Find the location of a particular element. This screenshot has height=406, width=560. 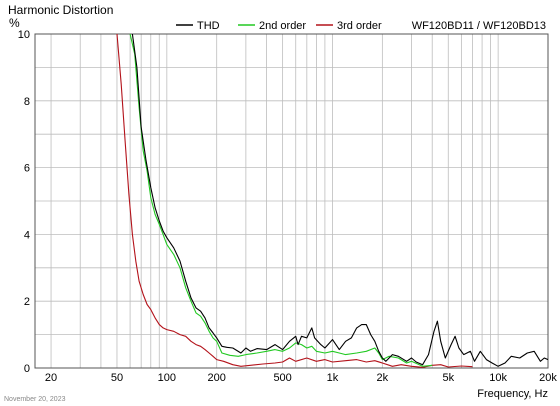

x-tick-label: 2k is located at coordinates (383, 378).